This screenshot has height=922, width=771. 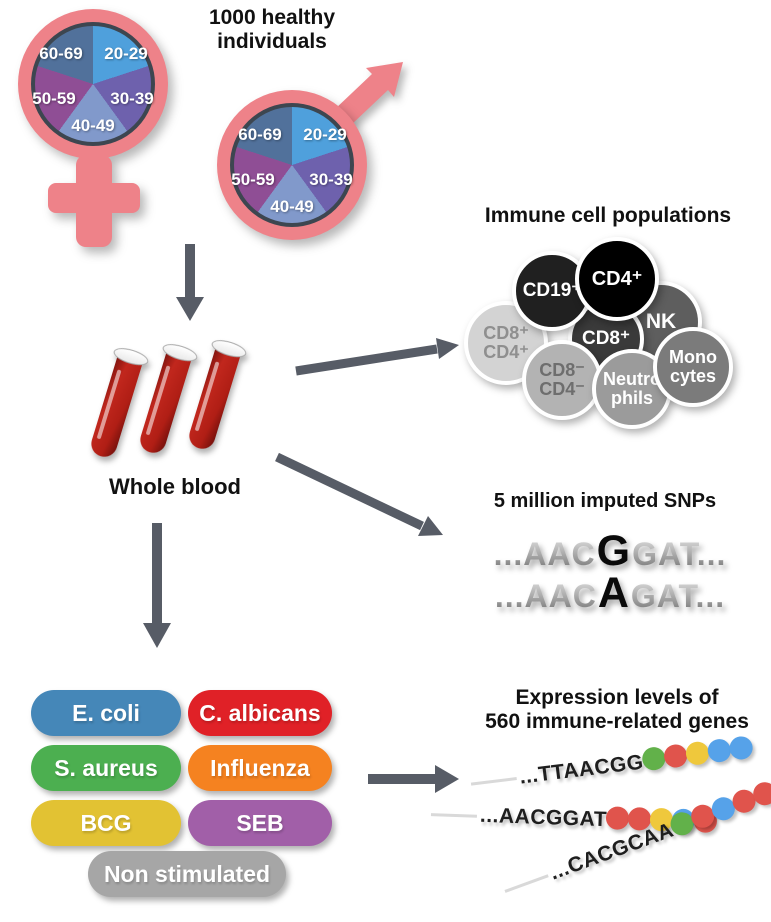 What do you see at coordinates (292, 206) in the screenshot?
I see `male-pie-label-40-49: 40-49` at bounding box center [292, 206].